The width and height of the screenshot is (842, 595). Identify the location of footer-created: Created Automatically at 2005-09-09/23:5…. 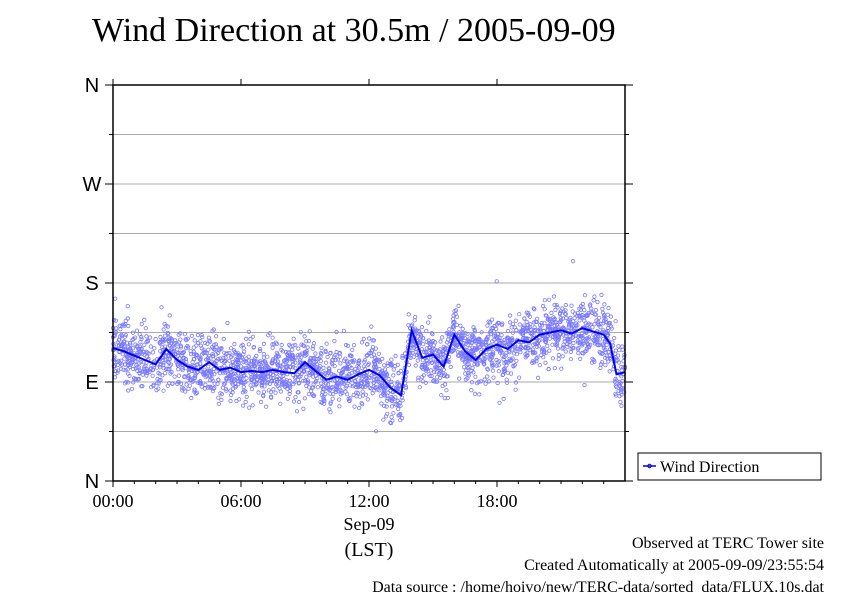
(674, 565).